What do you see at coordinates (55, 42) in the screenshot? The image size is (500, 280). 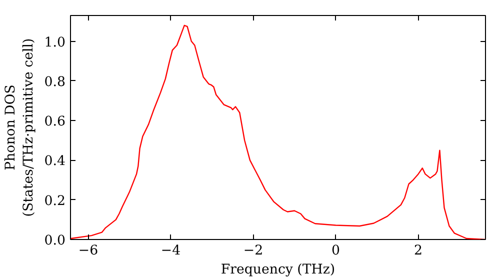 I see `y-tick-label: 1.0` at bounding box center [55, 42].